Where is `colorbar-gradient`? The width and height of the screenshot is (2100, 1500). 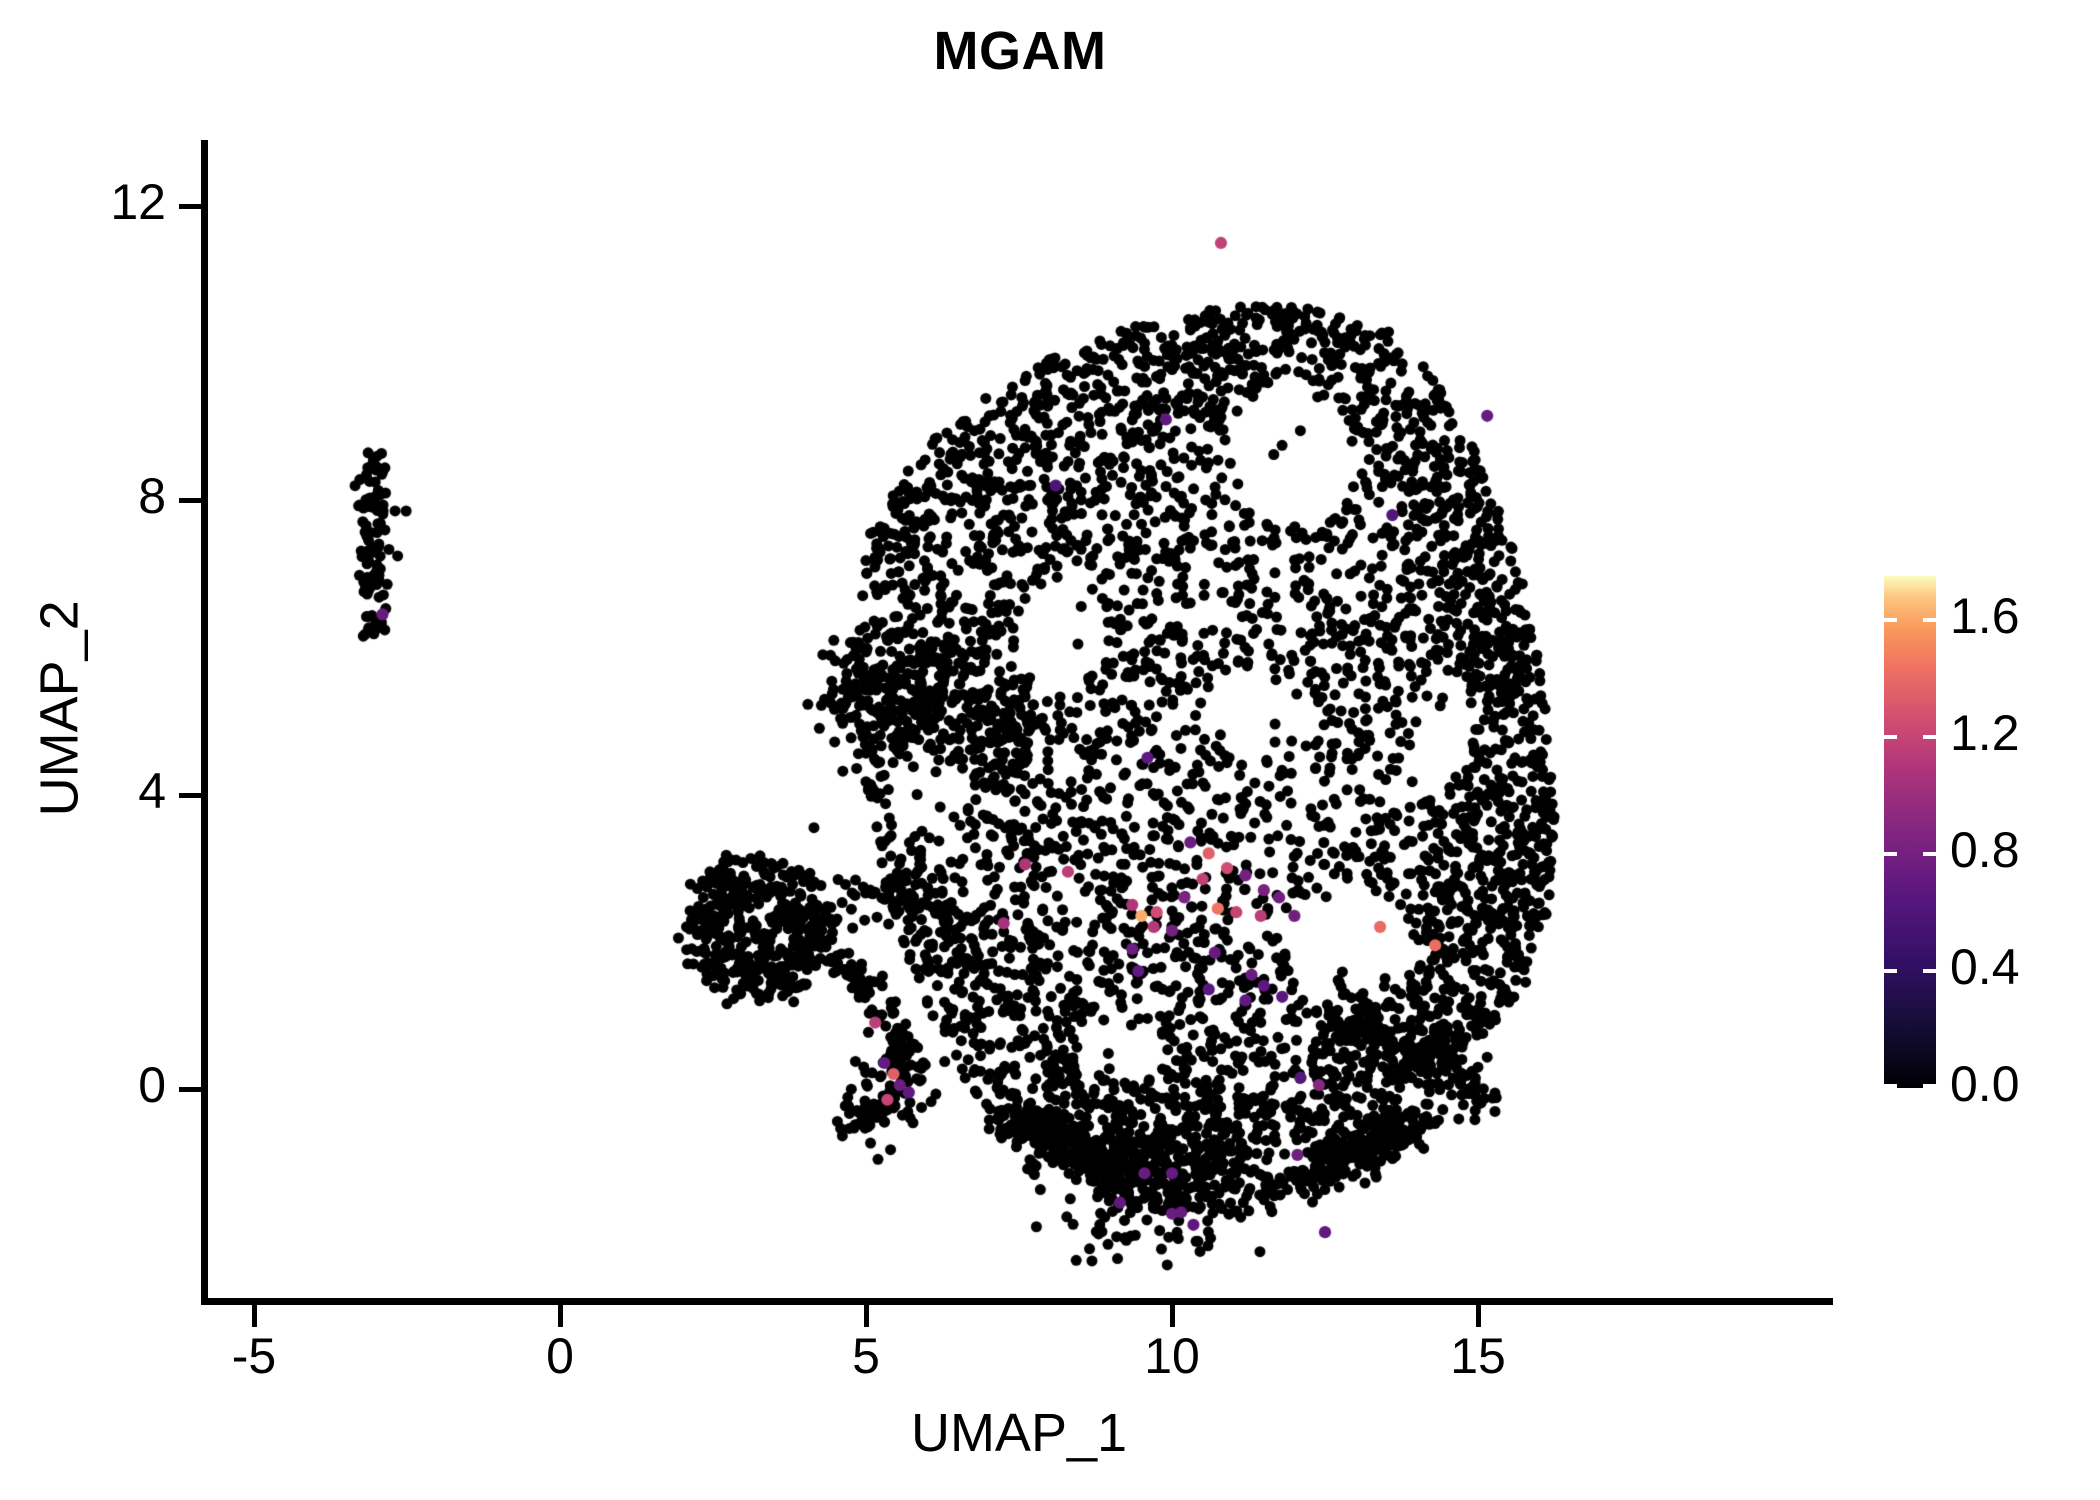 colorbar-gradient is located at coordinates (1910, 832).